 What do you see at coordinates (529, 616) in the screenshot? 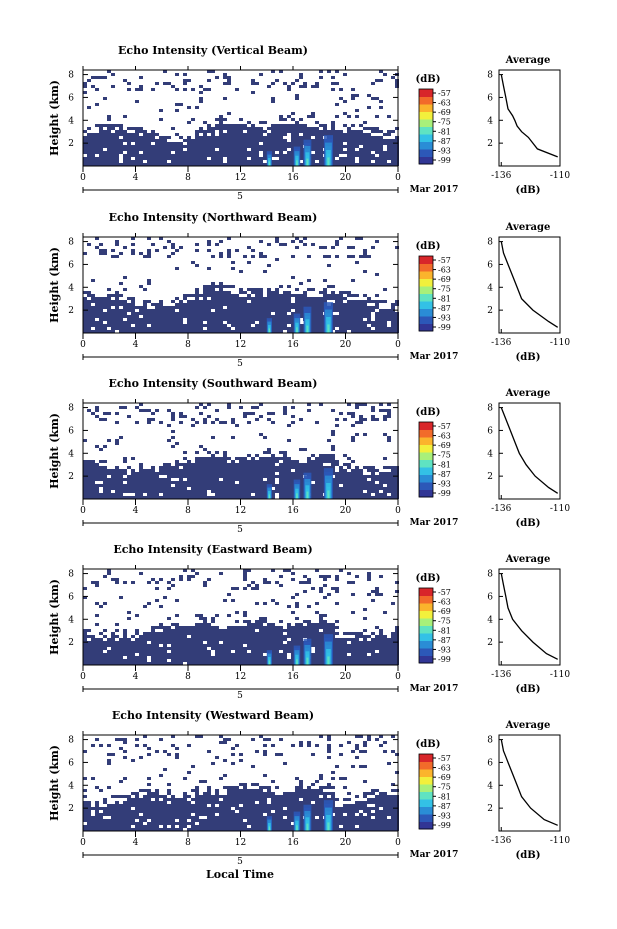
I see `average-profile-line` at bounding box center [529, 616].